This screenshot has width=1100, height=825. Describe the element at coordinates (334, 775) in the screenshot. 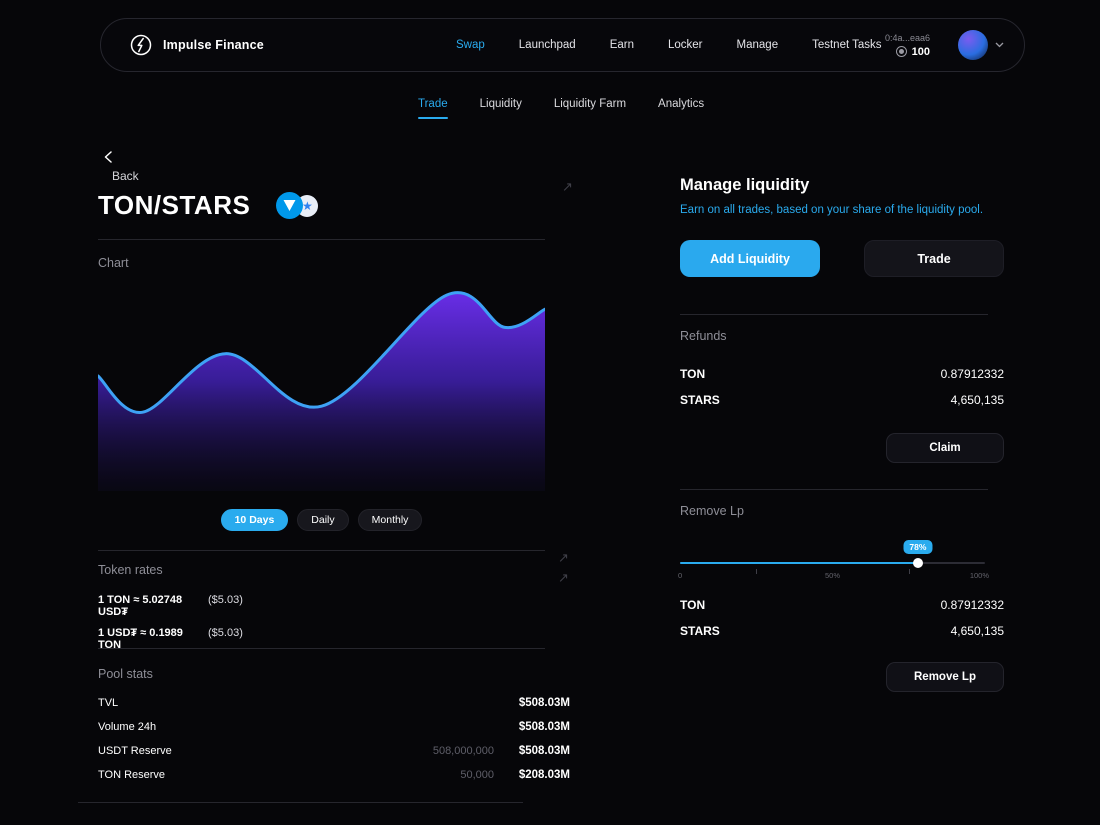

I see `pool-stat-row: TON Reserve 50,000 $208.03M` at that location.